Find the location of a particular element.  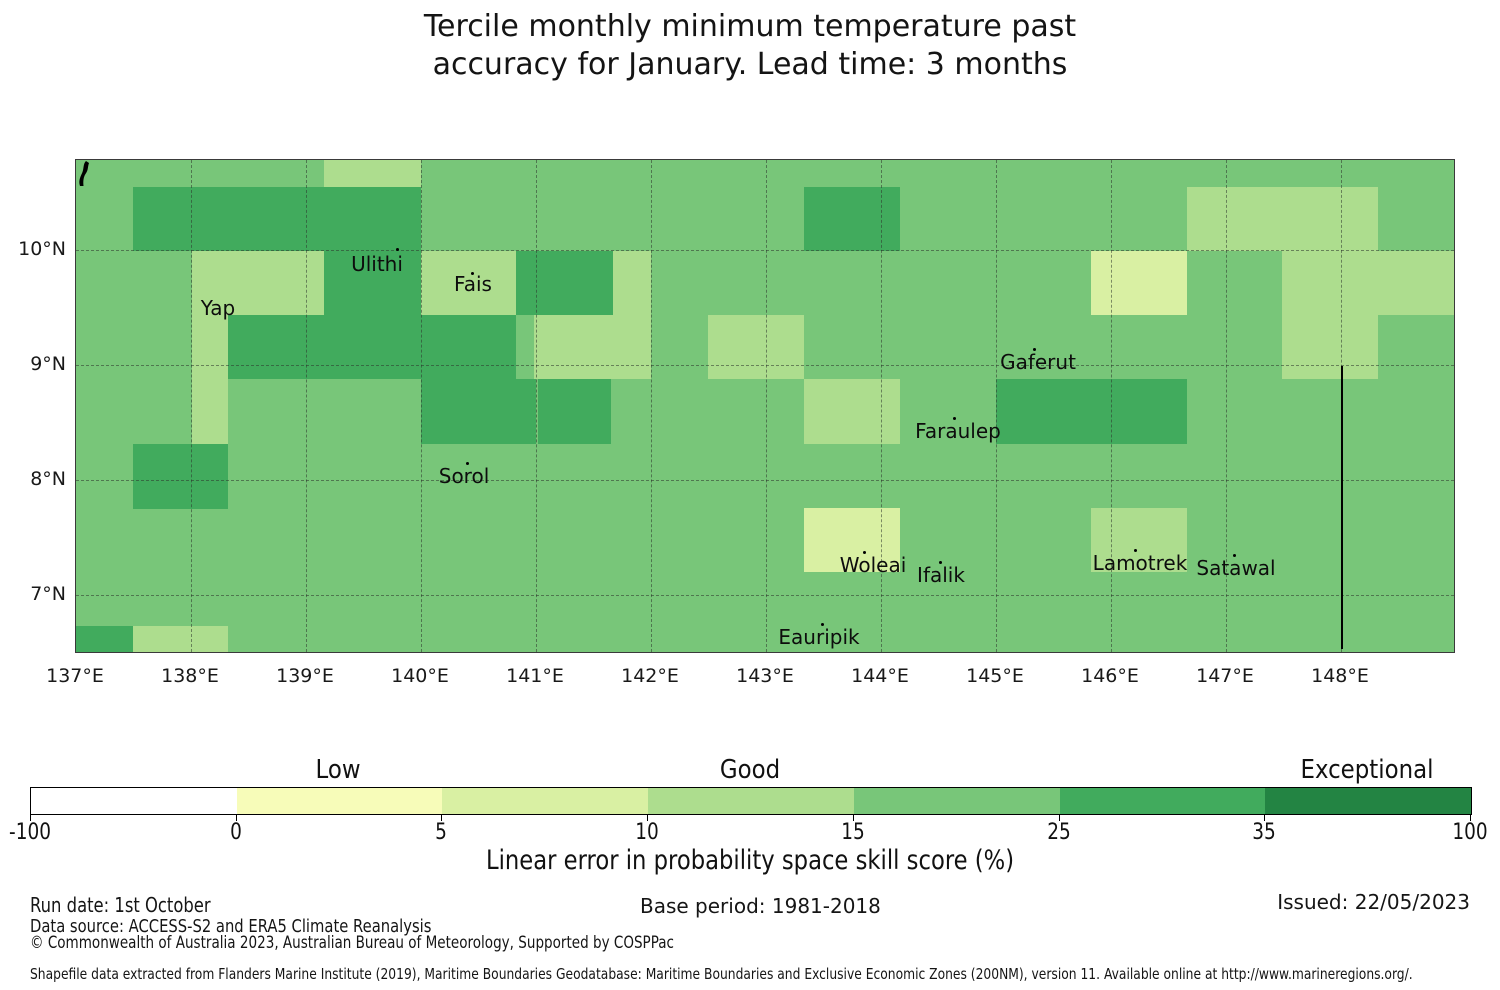

yap-island-shape-icon is located at coordinates (84, 174).